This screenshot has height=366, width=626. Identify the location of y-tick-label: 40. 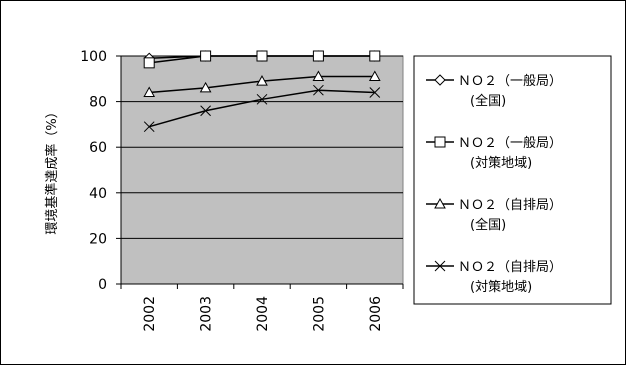
(98, 194).